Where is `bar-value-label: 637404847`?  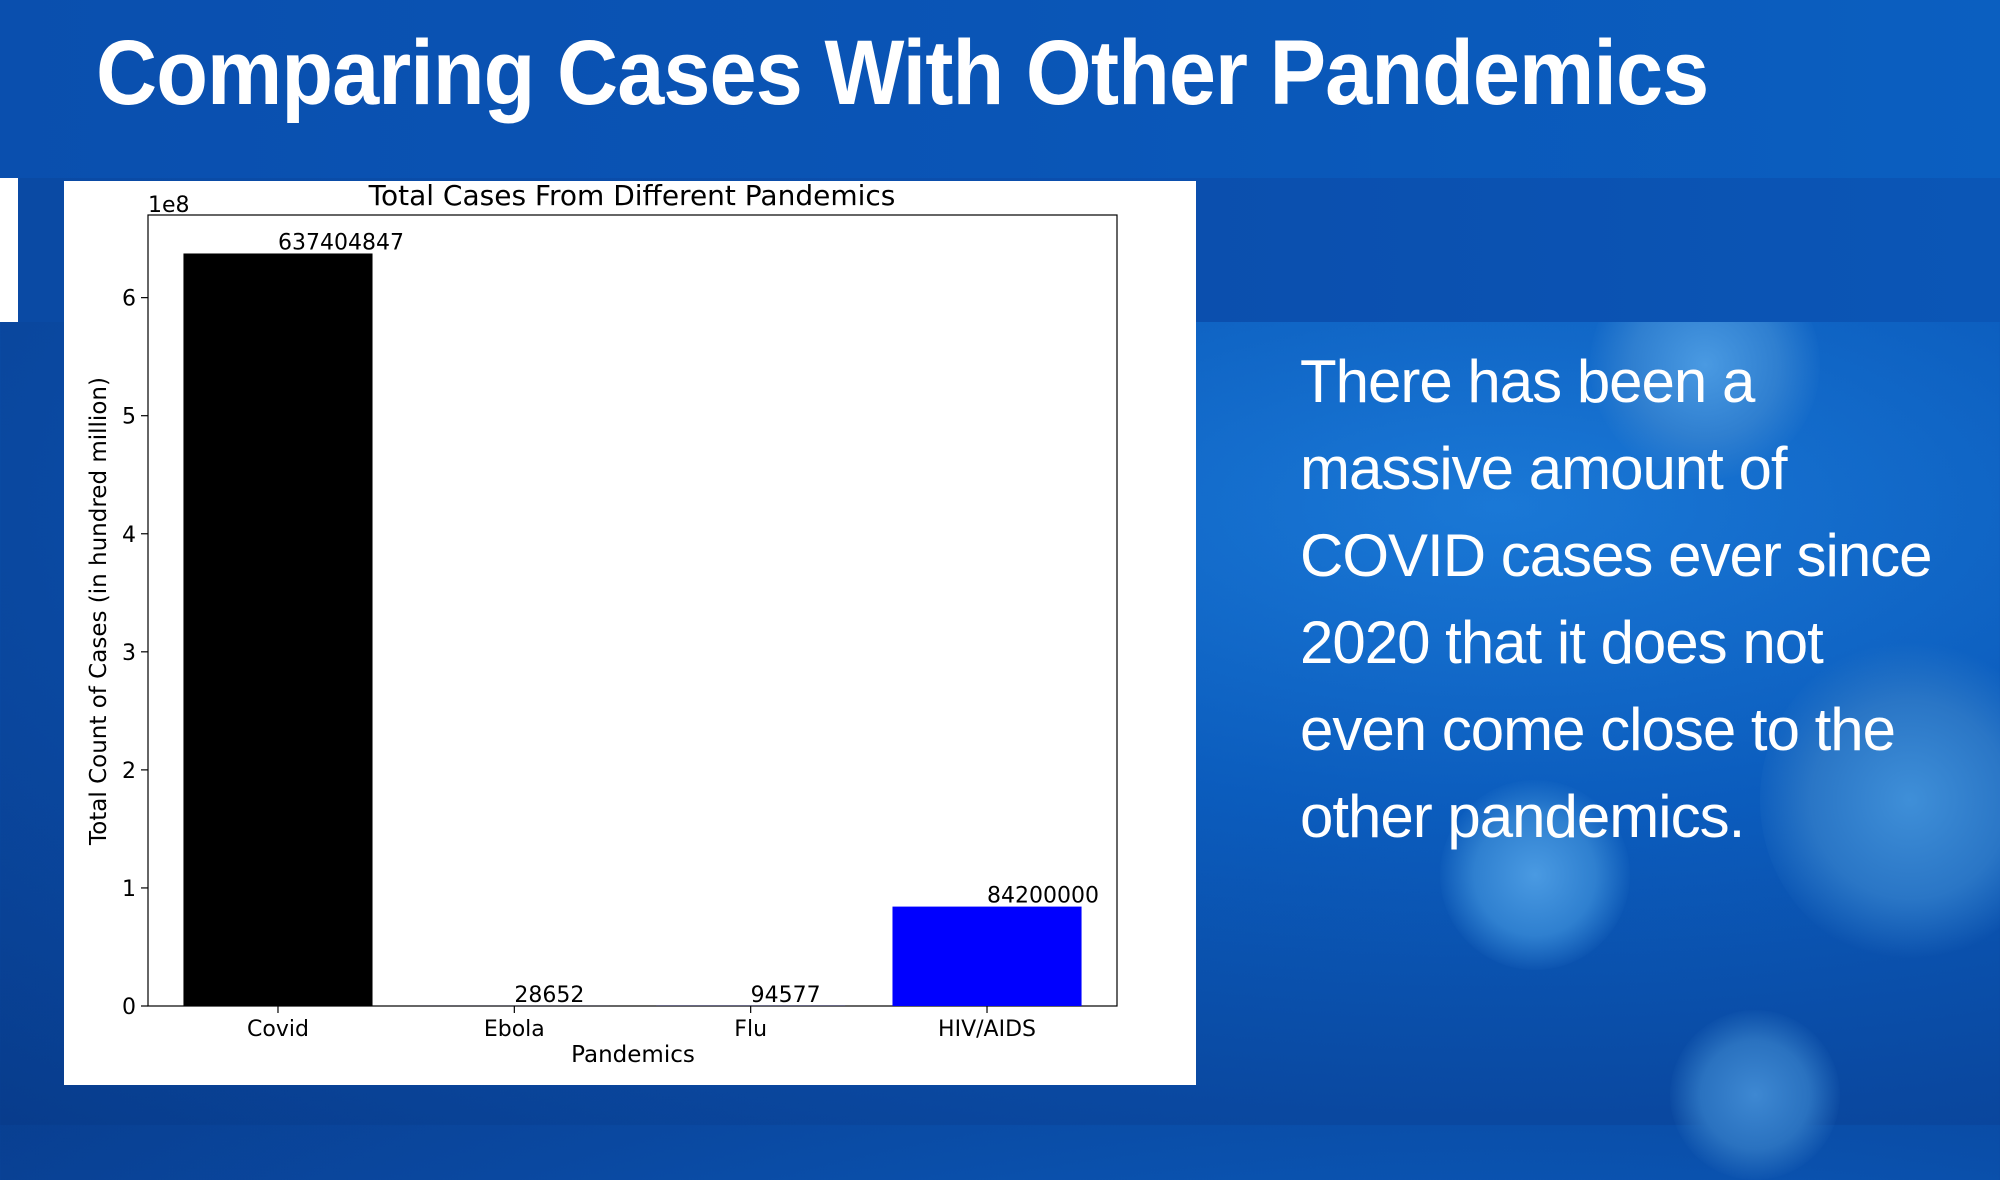 bar-value-label: 637404847 is located at coordinates (341, 242).